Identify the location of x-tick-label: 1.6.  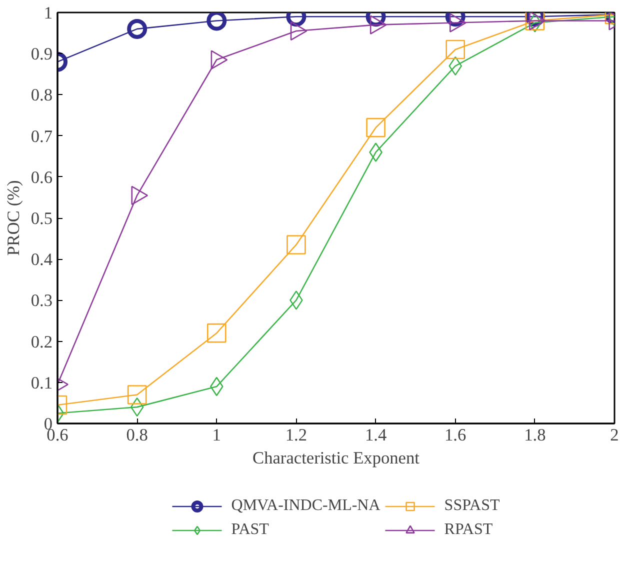
(455, 435).